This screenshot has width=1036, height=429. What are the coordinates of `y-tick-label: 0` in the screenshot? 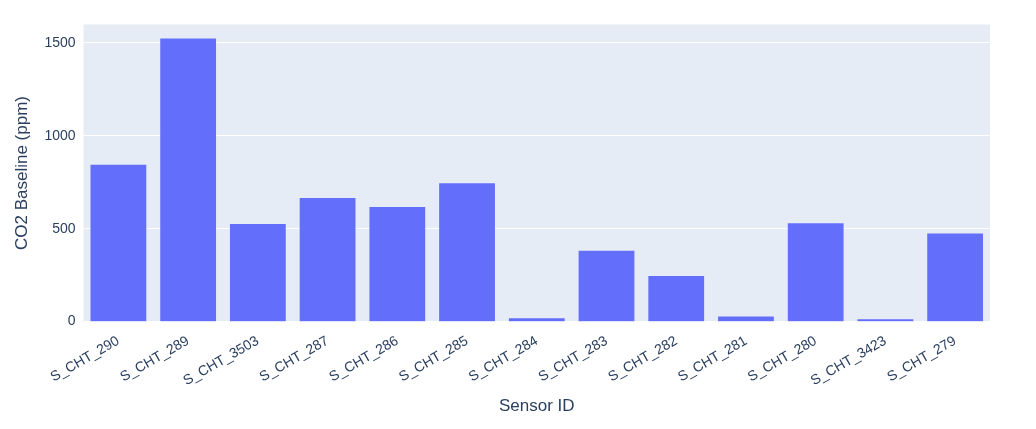 It's located at (71, 320).